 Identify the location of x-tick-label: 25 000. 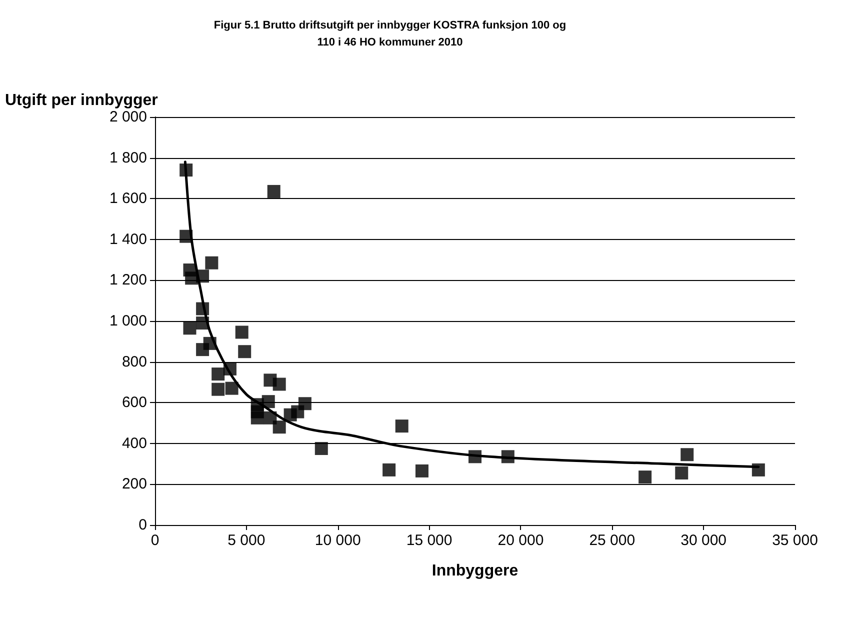
(612, 540).